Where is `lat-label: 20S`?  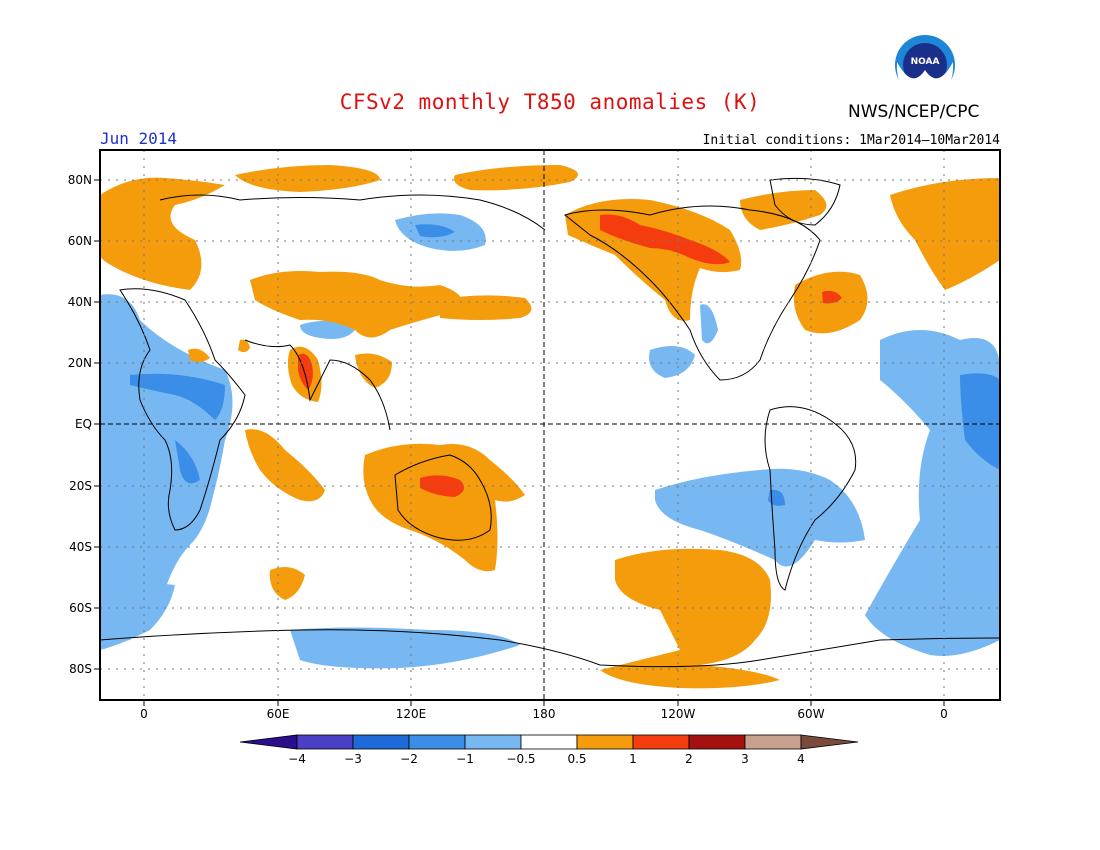
lat-label: 20S is located at coordinates (80, 486).